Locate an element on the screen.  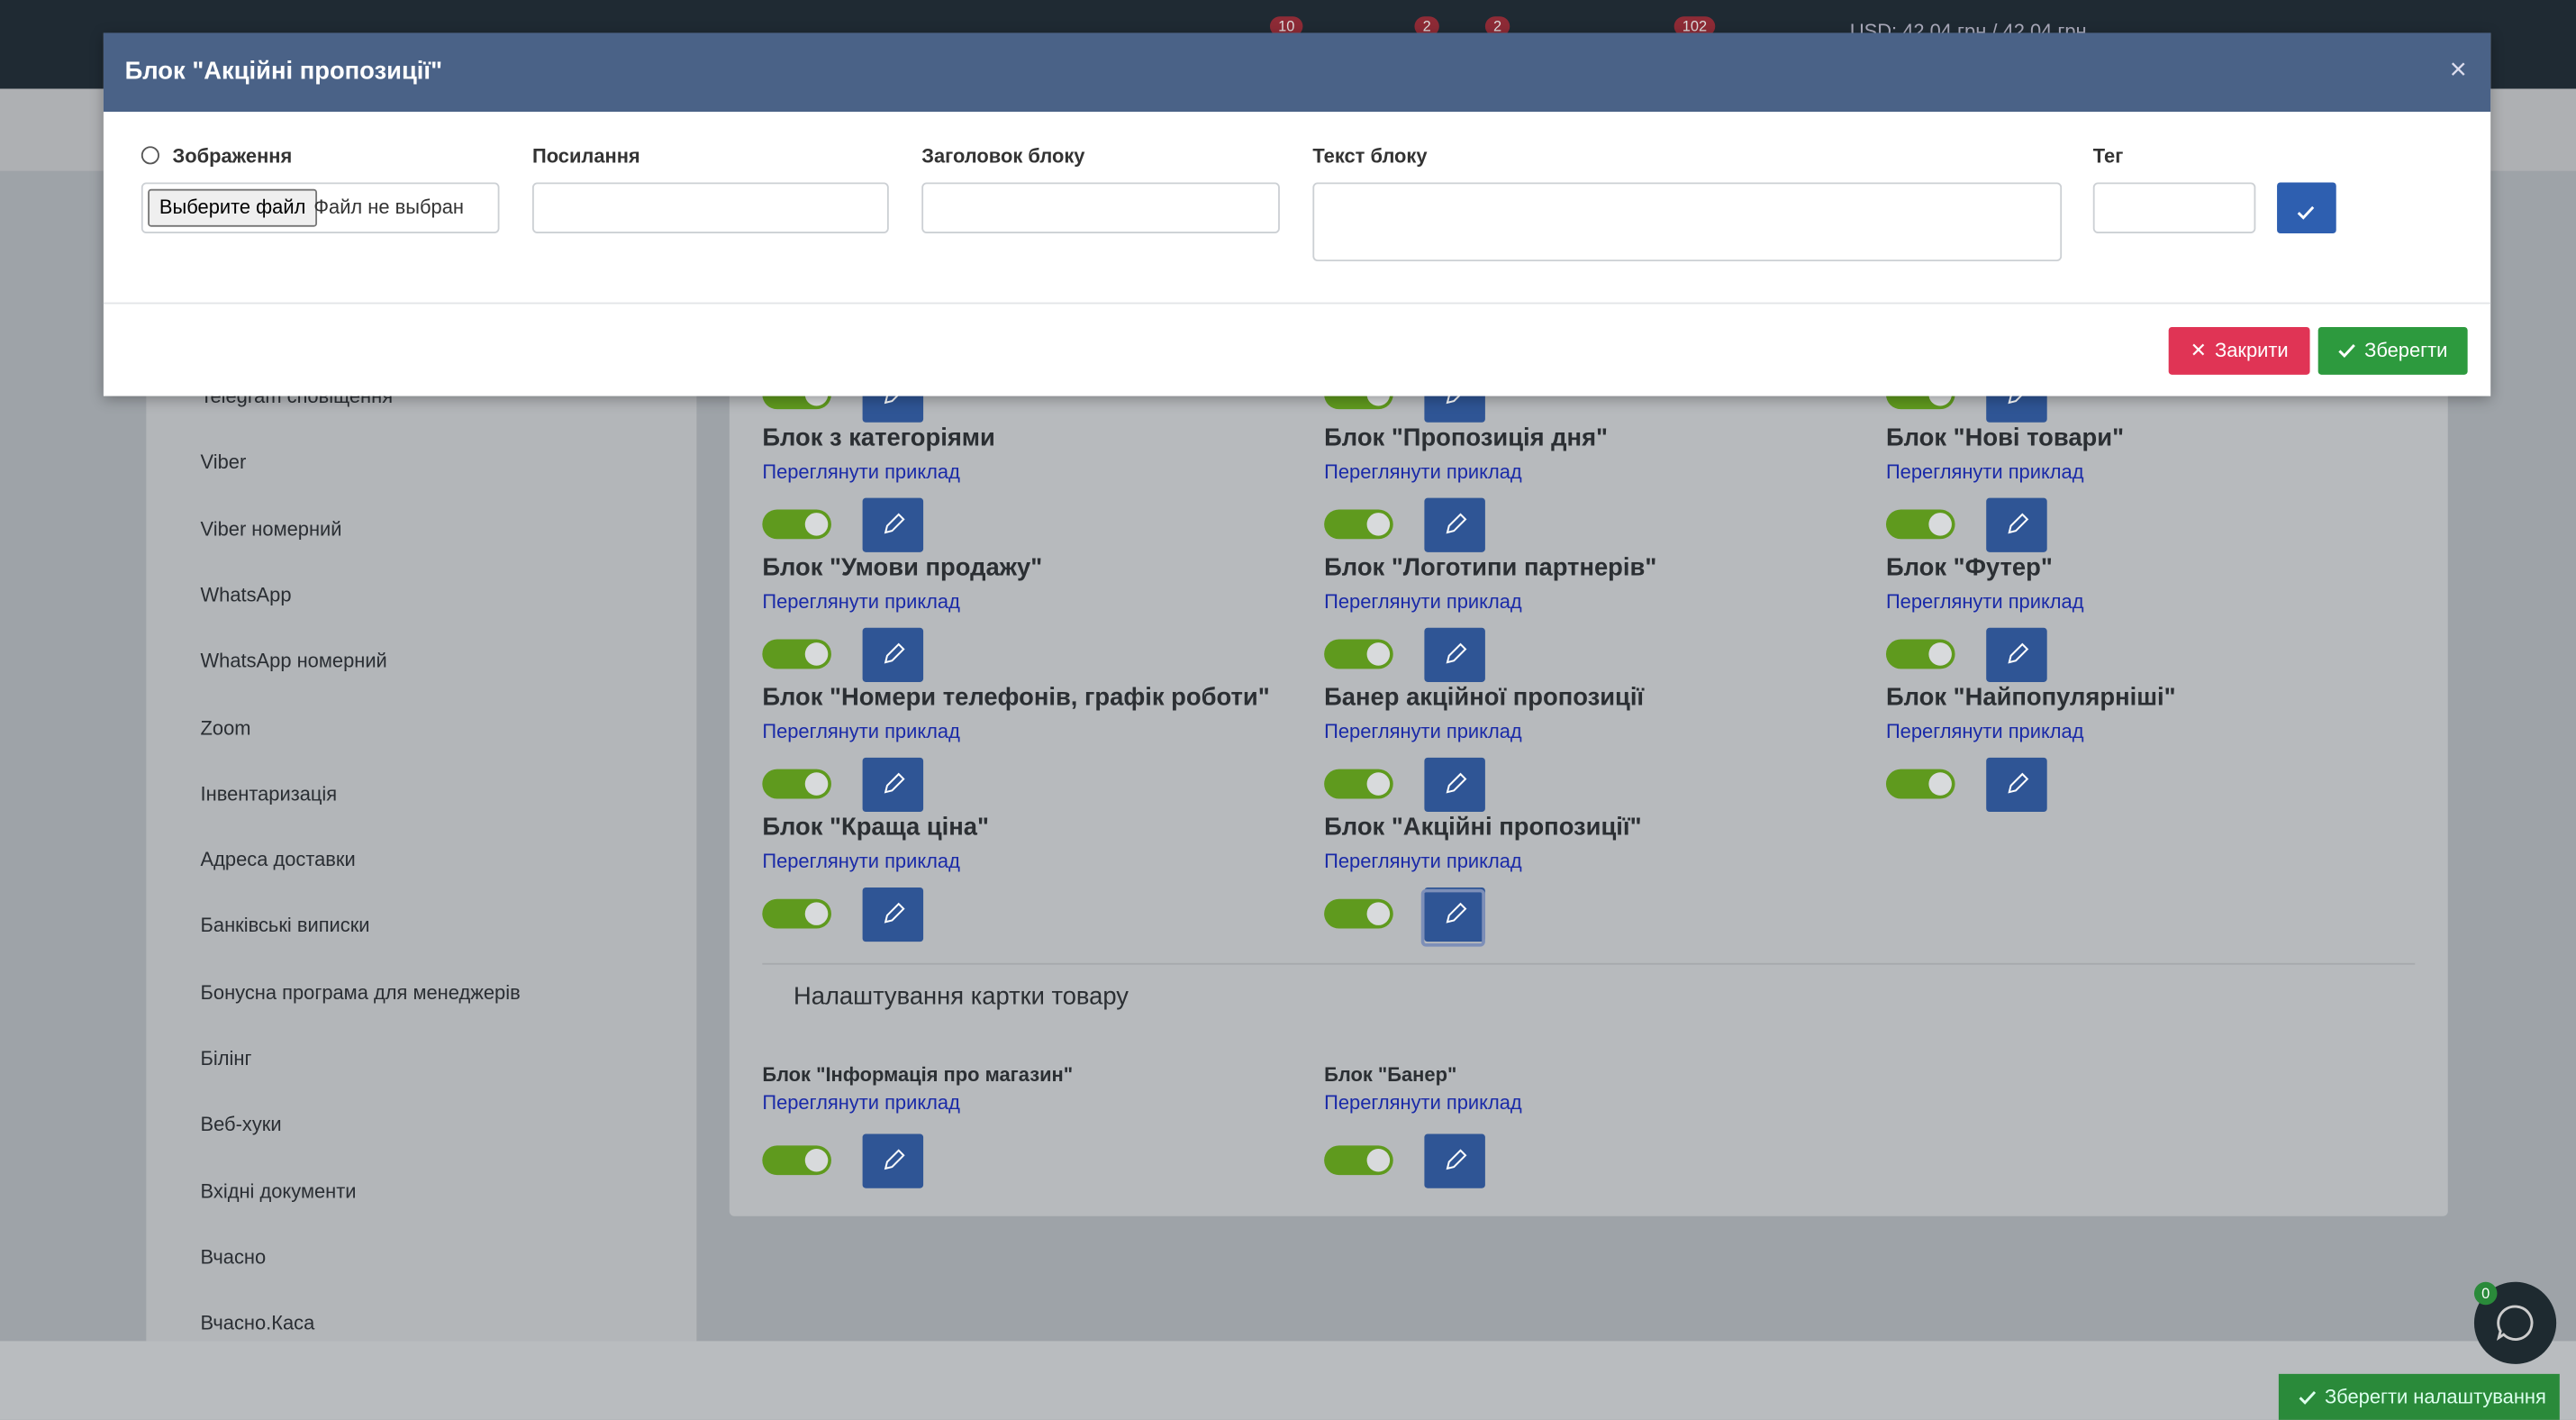
footer-bar is located at coordinates (1288, 1380).